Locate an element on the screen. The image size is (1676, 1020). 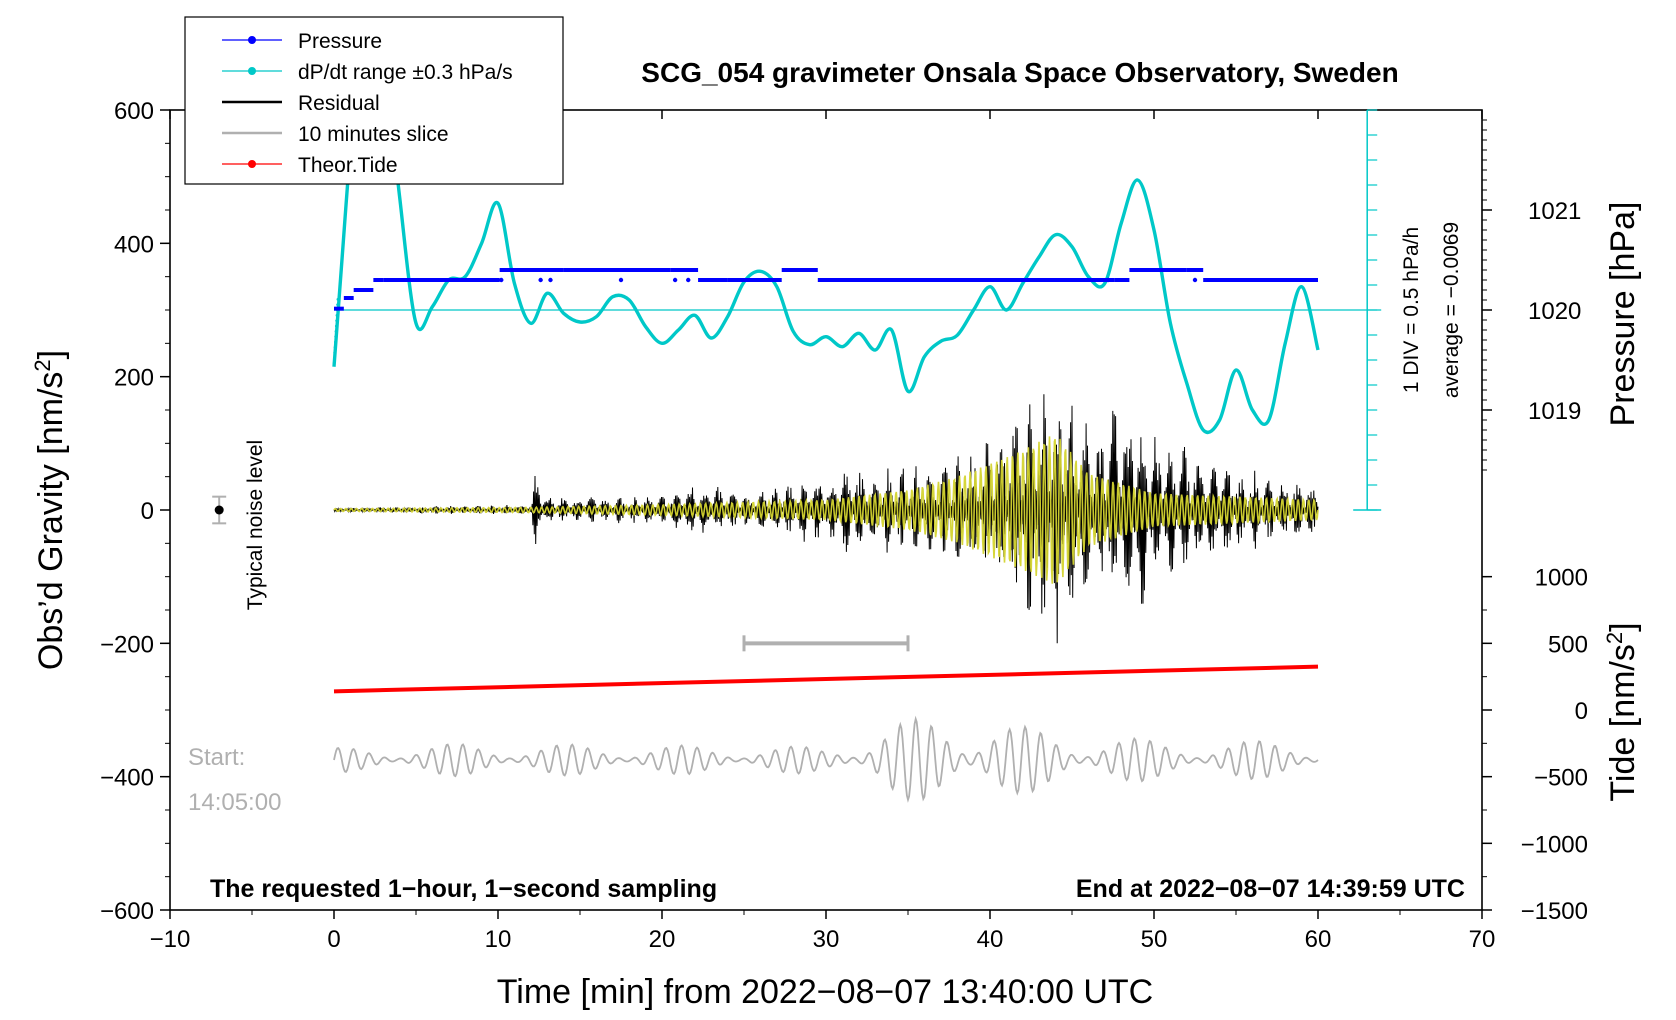
legend-label: 10 minutes slice is located at coordinates (373, 134).